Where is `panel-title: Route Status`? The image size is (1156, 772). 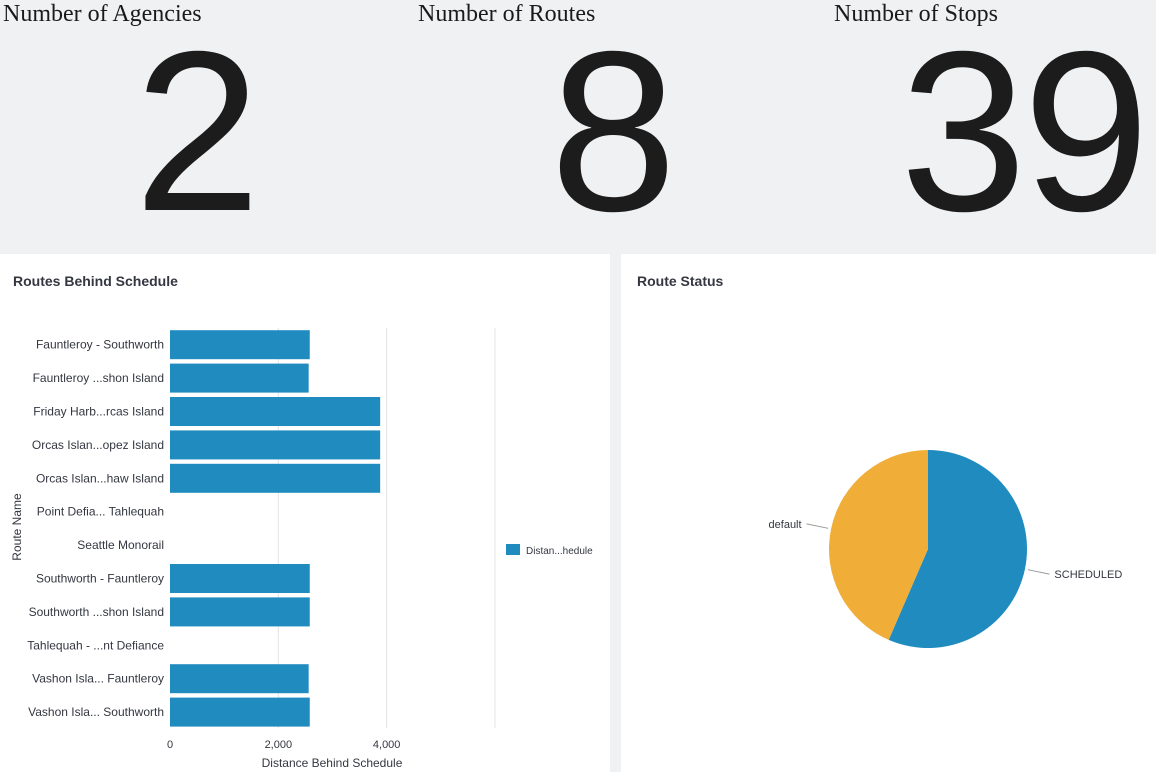
panel-title: Route Status is located at coordinates (680, 281).